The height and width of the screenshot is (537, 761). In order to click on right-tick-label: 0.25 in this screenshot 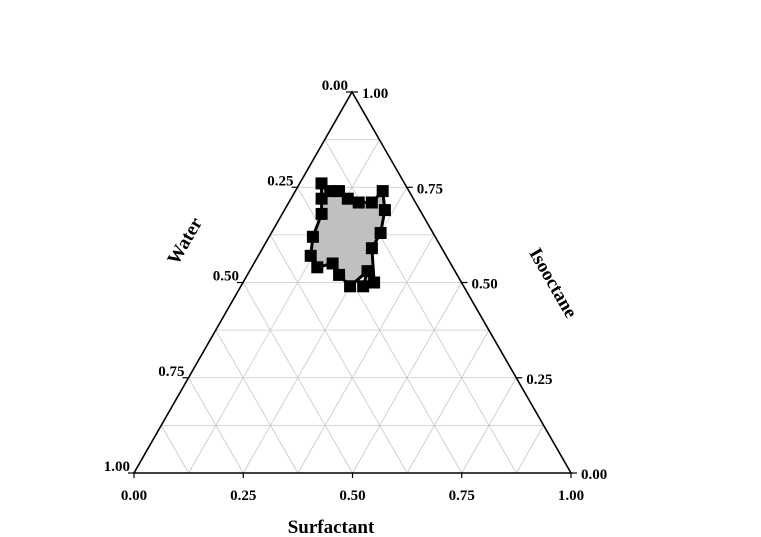, I will do `click(539, 380)`.